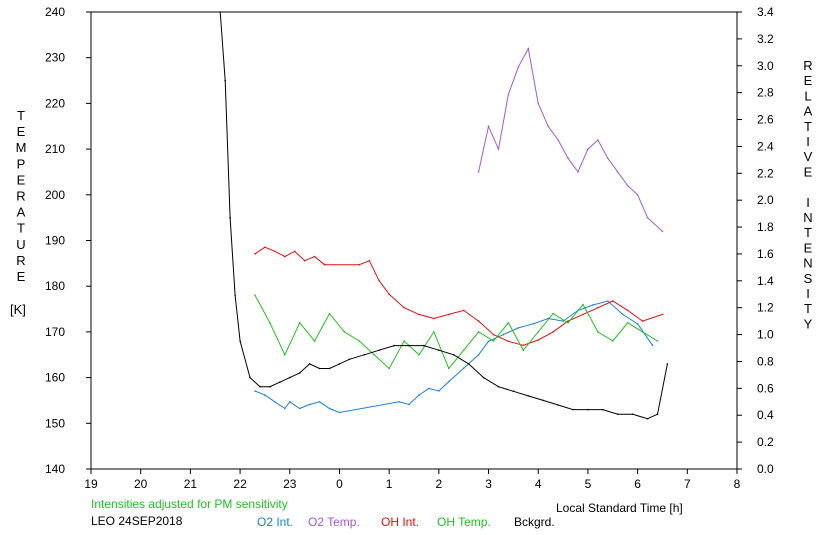 This screenshot has width=828, height=535. What do you see at coordinates (55, 469) in the screenshot?
I see `y-left-tick-label: 140` at bounding box center [55, 469].